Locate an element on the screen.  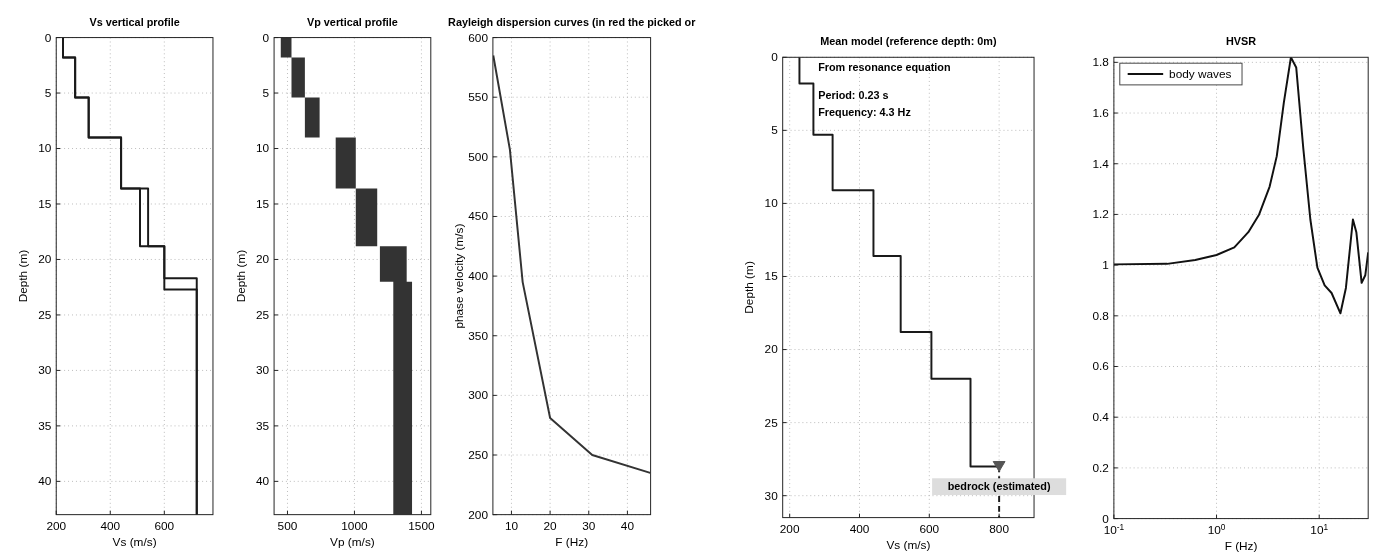
y-tick-label: 1.4 is located at coordinates (1101, 163).